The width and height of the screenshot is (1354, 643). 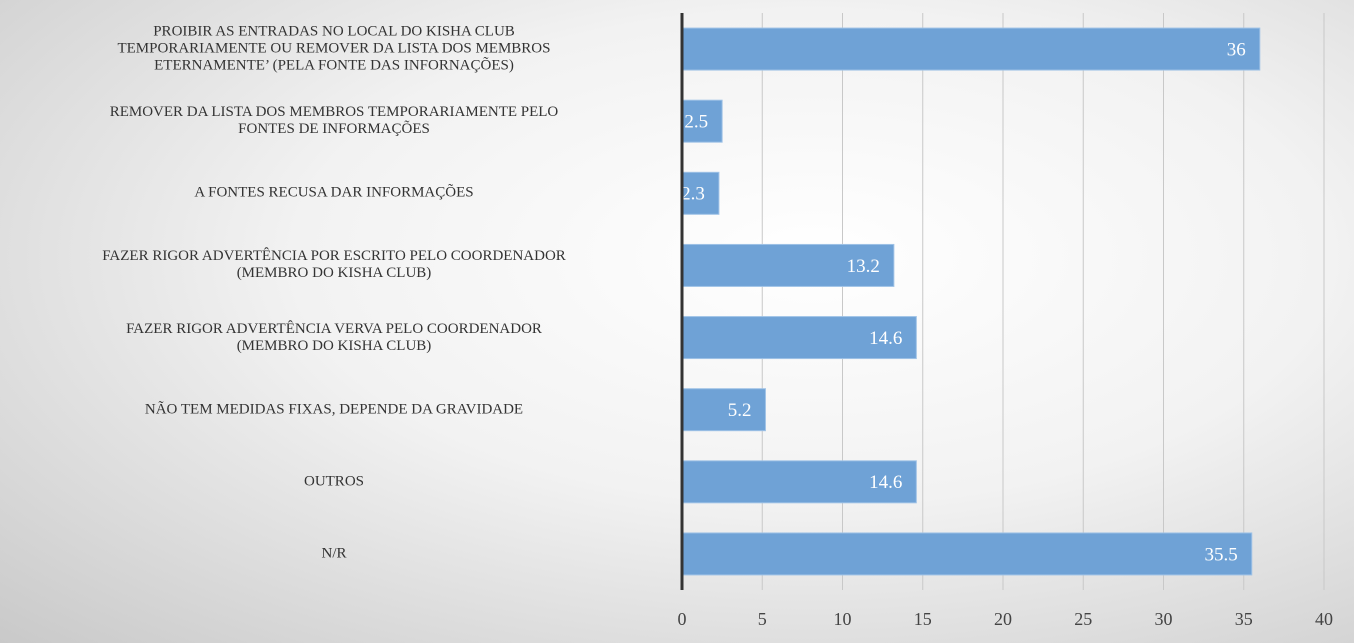 What do you see at coordinates (1244, 619) in the screenshot?
I see `x-tick-label: 35` at bounding box center [1244, 619].